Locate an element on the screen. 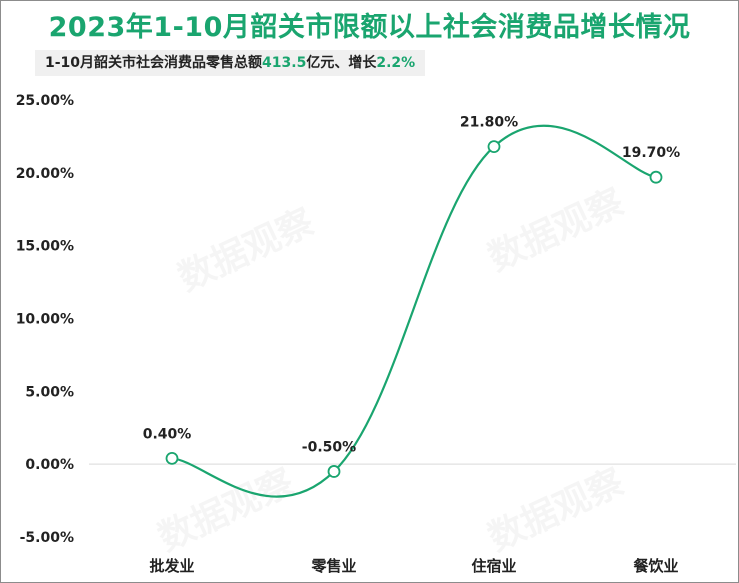 Image resolution: width=739 pixels, height=583 pixels. data-label: 21.80% is located at coordinates (489, 123).